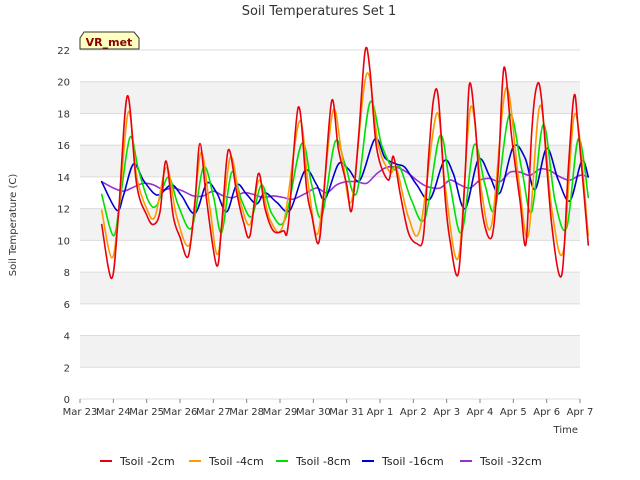  What do you see at coordinates (446, 412) in the screenshot?
I see `x-tick-label: Apr 3` at bounding box center [446, 412].